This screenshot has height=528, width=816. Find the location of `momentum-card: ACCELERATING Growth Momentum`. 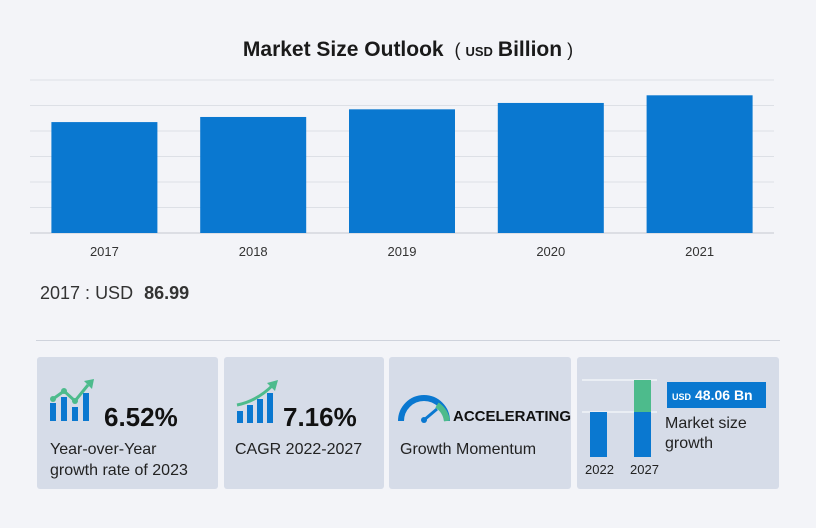

momentum-card: ACCELERATING Growth Momentum is located at coordinates (480, 423).